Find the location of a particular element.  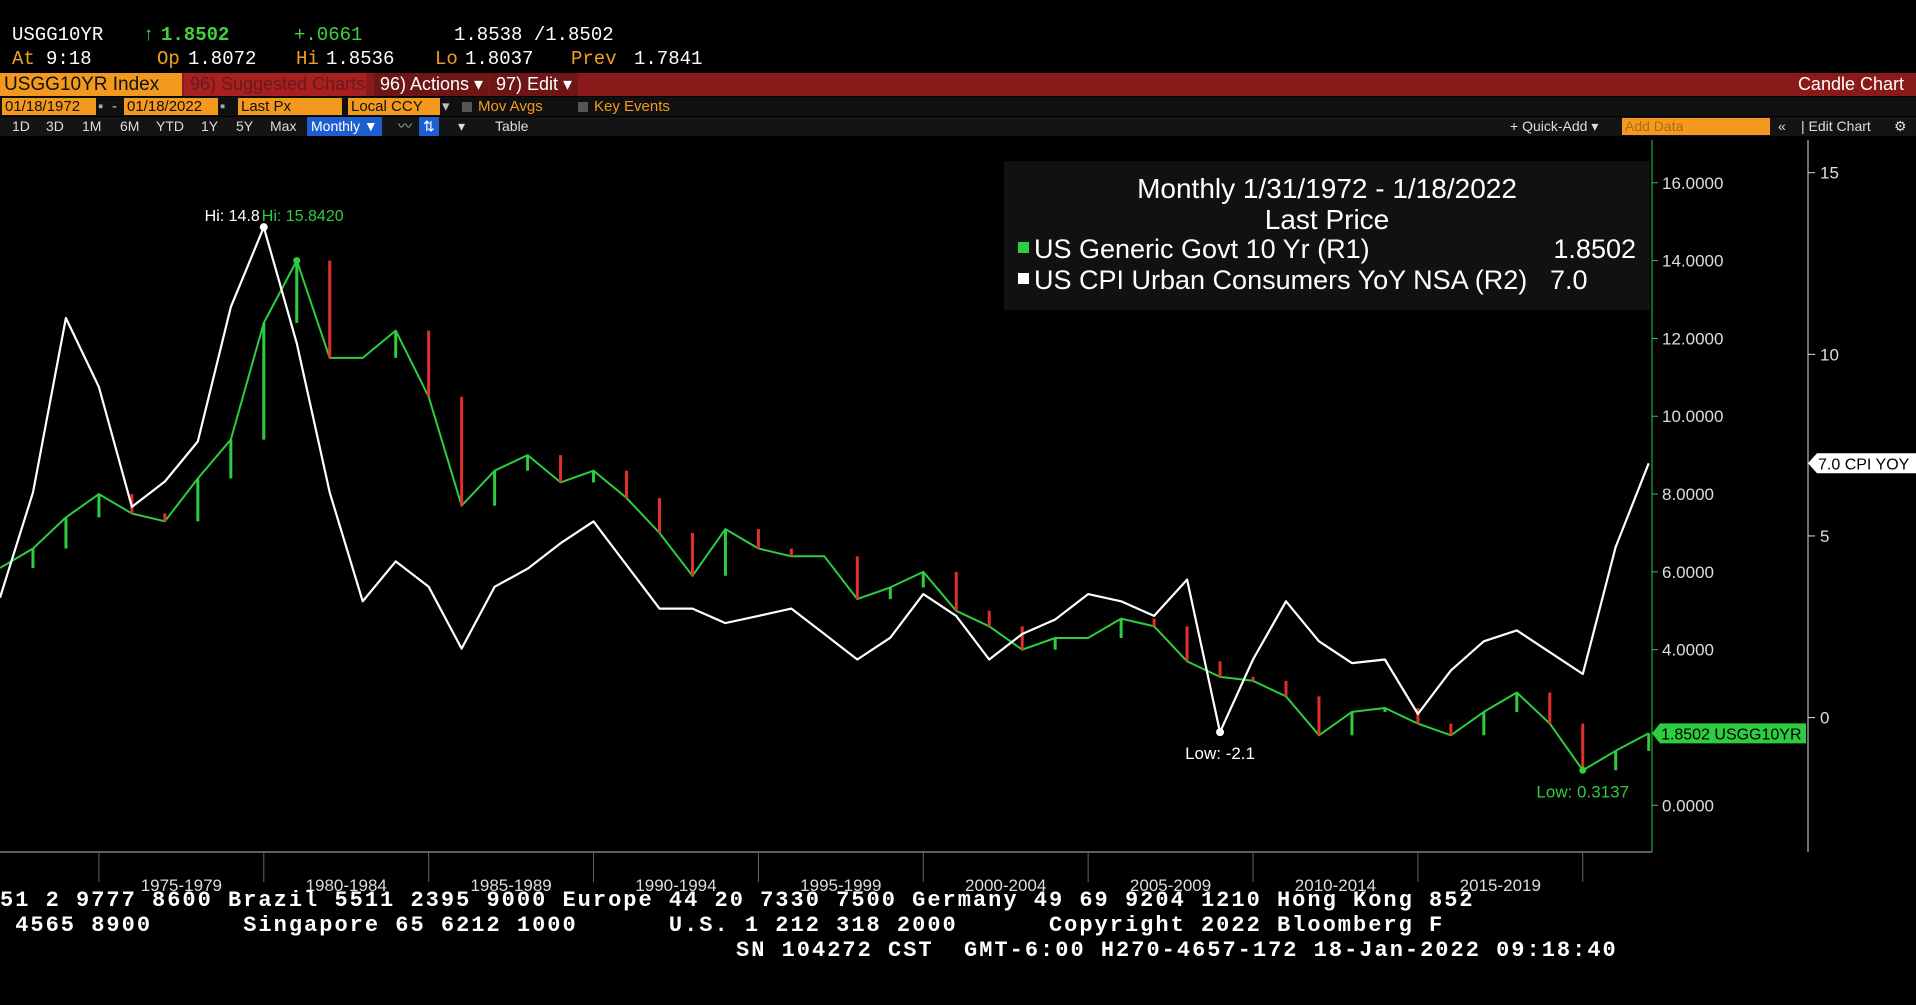

suggested-charts-button: 96) Suggested Charts is located at coordinates (275, 84).